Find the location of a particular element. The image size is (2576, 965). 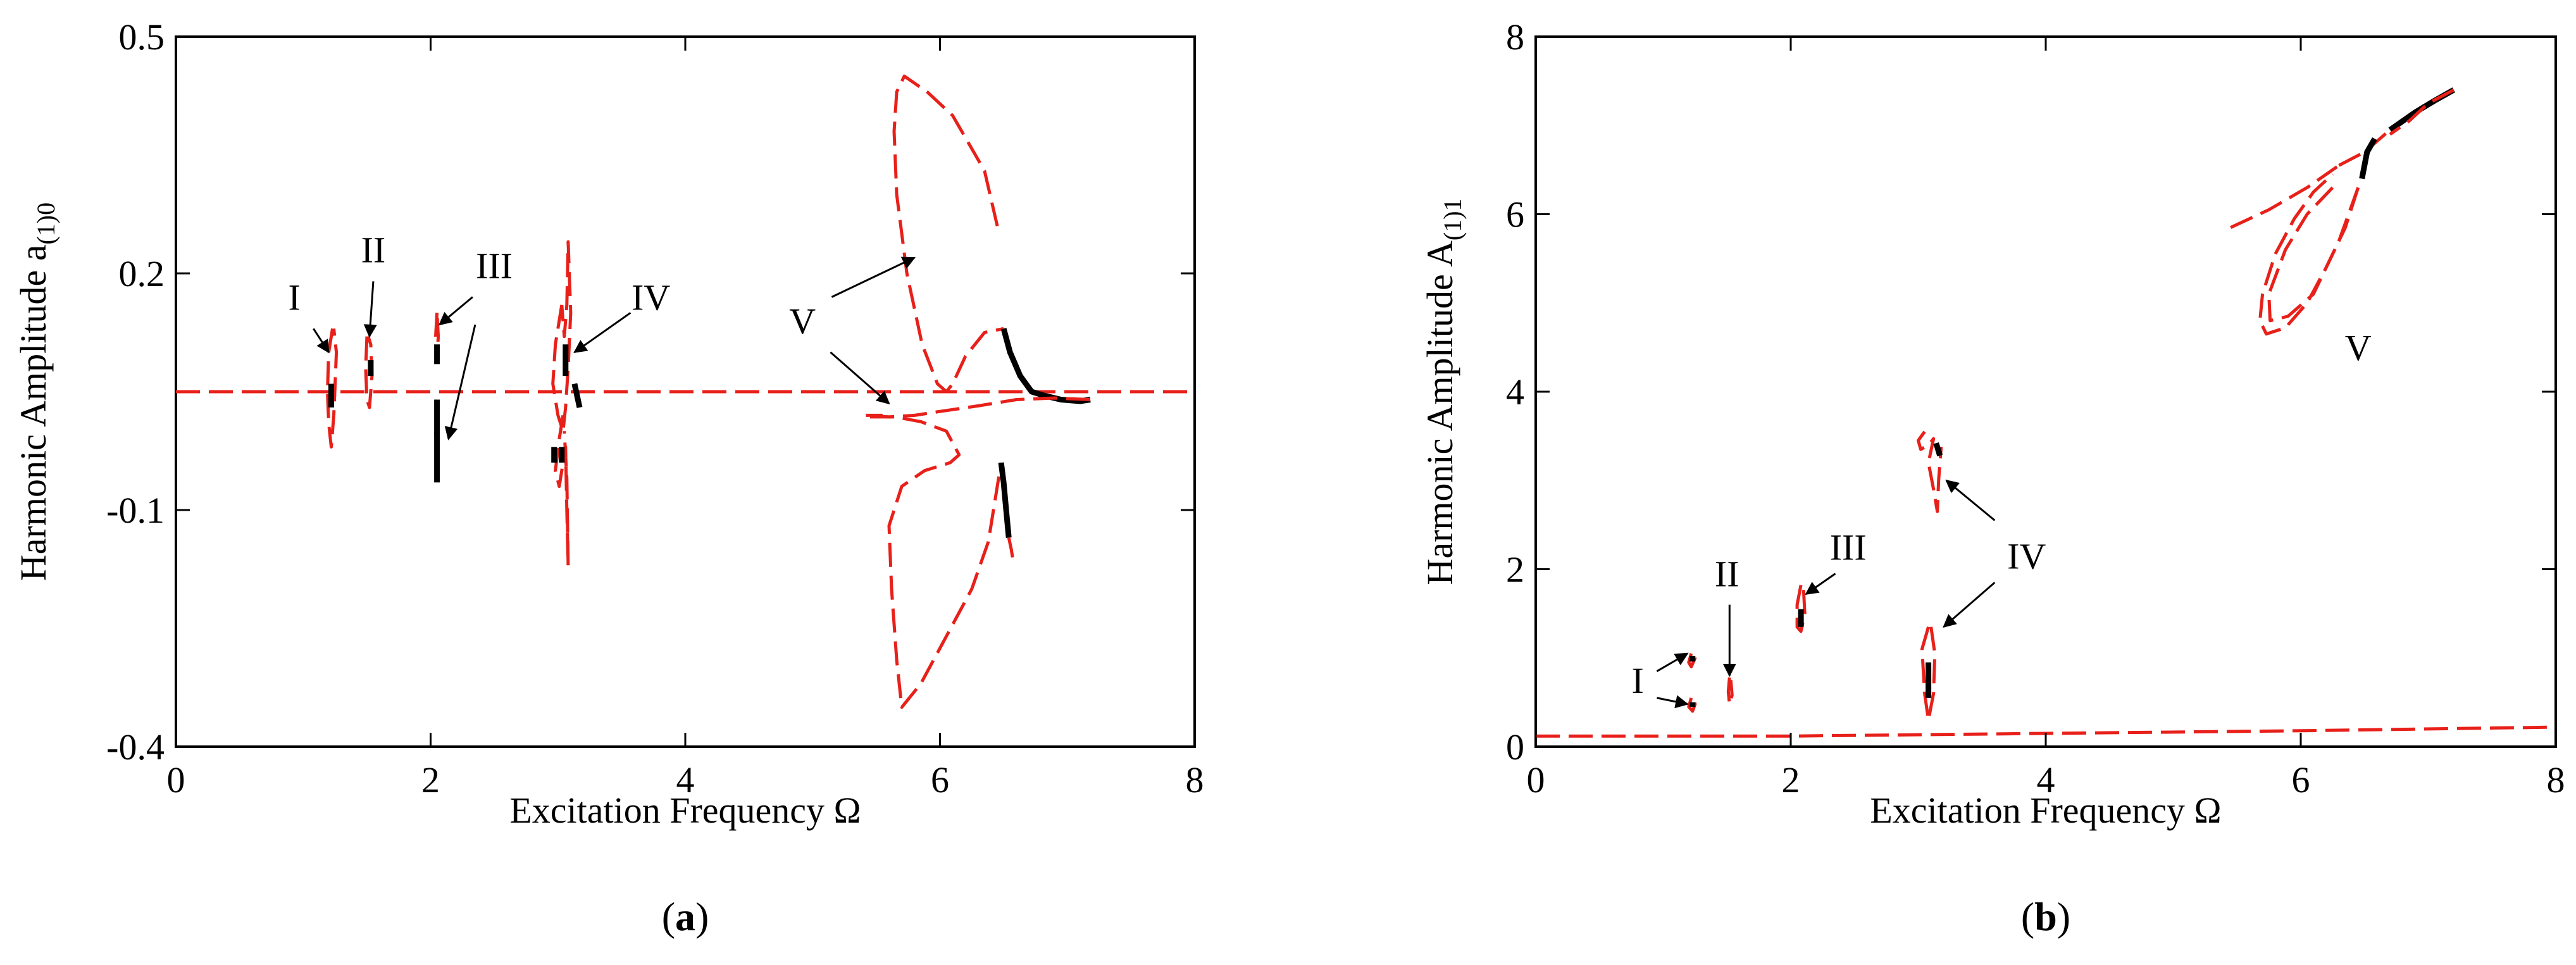

curve-b-2-unstable is located at coordinates (1692, 705).